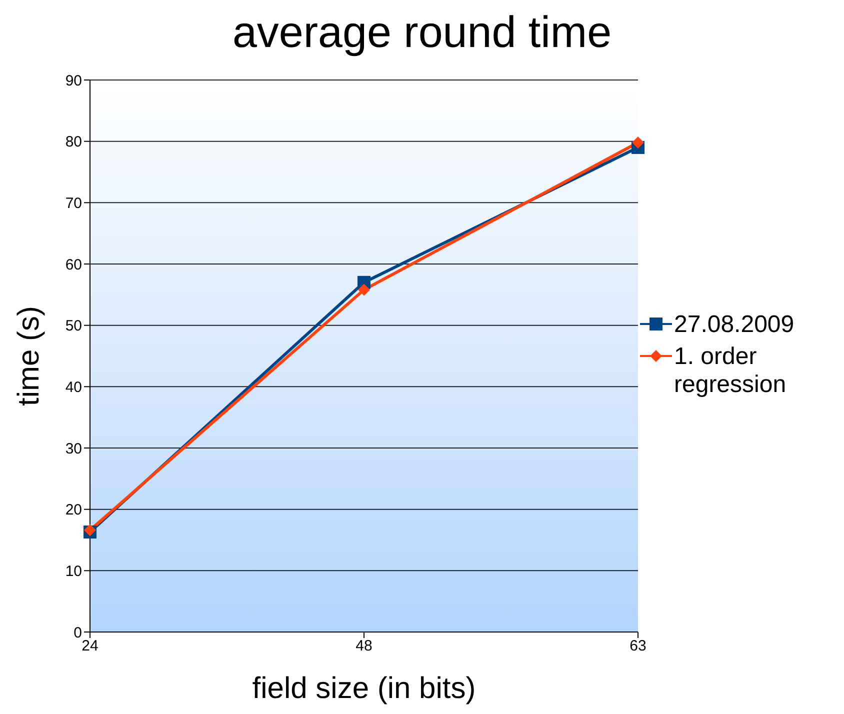  I want to click on y-axis-title: time (s), so click(29, 356).